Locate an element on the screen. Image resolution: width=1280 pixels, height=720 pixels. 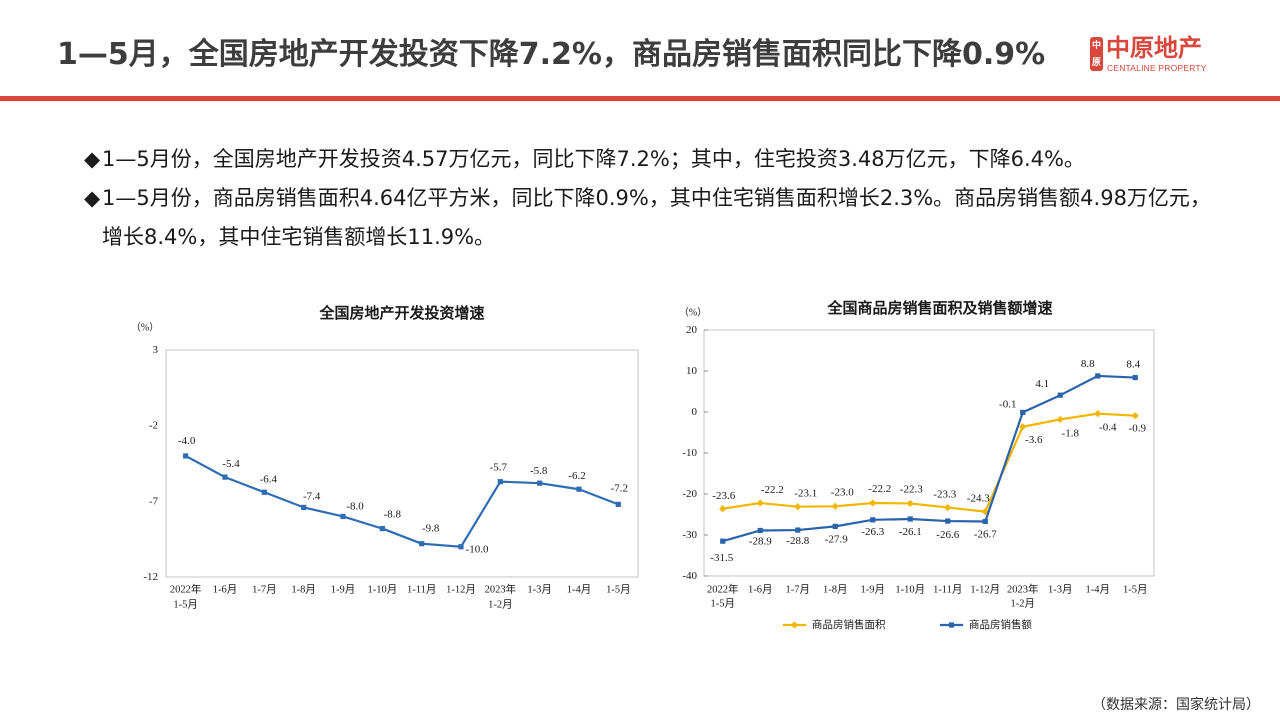
bullet-text-continuation: 增长8.4%，其中住宅销售额增长11.9%。 is located at coordinates (299, 237).